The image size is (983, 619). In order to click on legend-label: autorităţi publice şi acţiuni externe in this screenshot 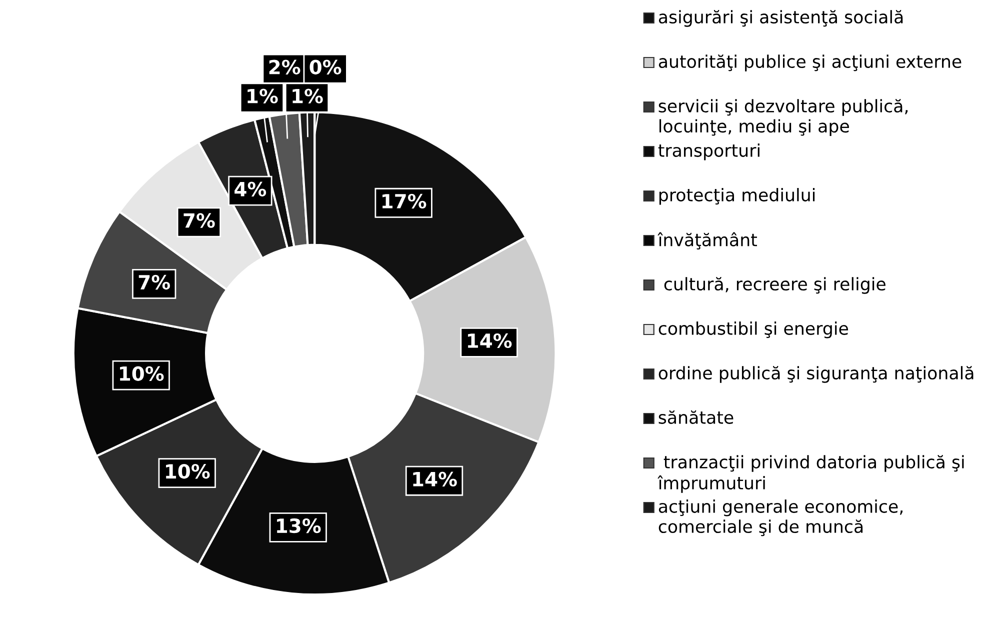, I will do `click(810, 63)`.